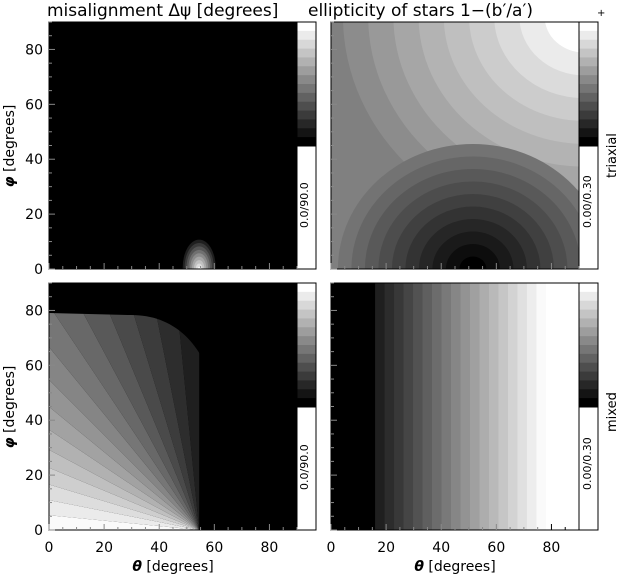  I want to click on row-label-triaxial: triaxial, so click(612, 155).